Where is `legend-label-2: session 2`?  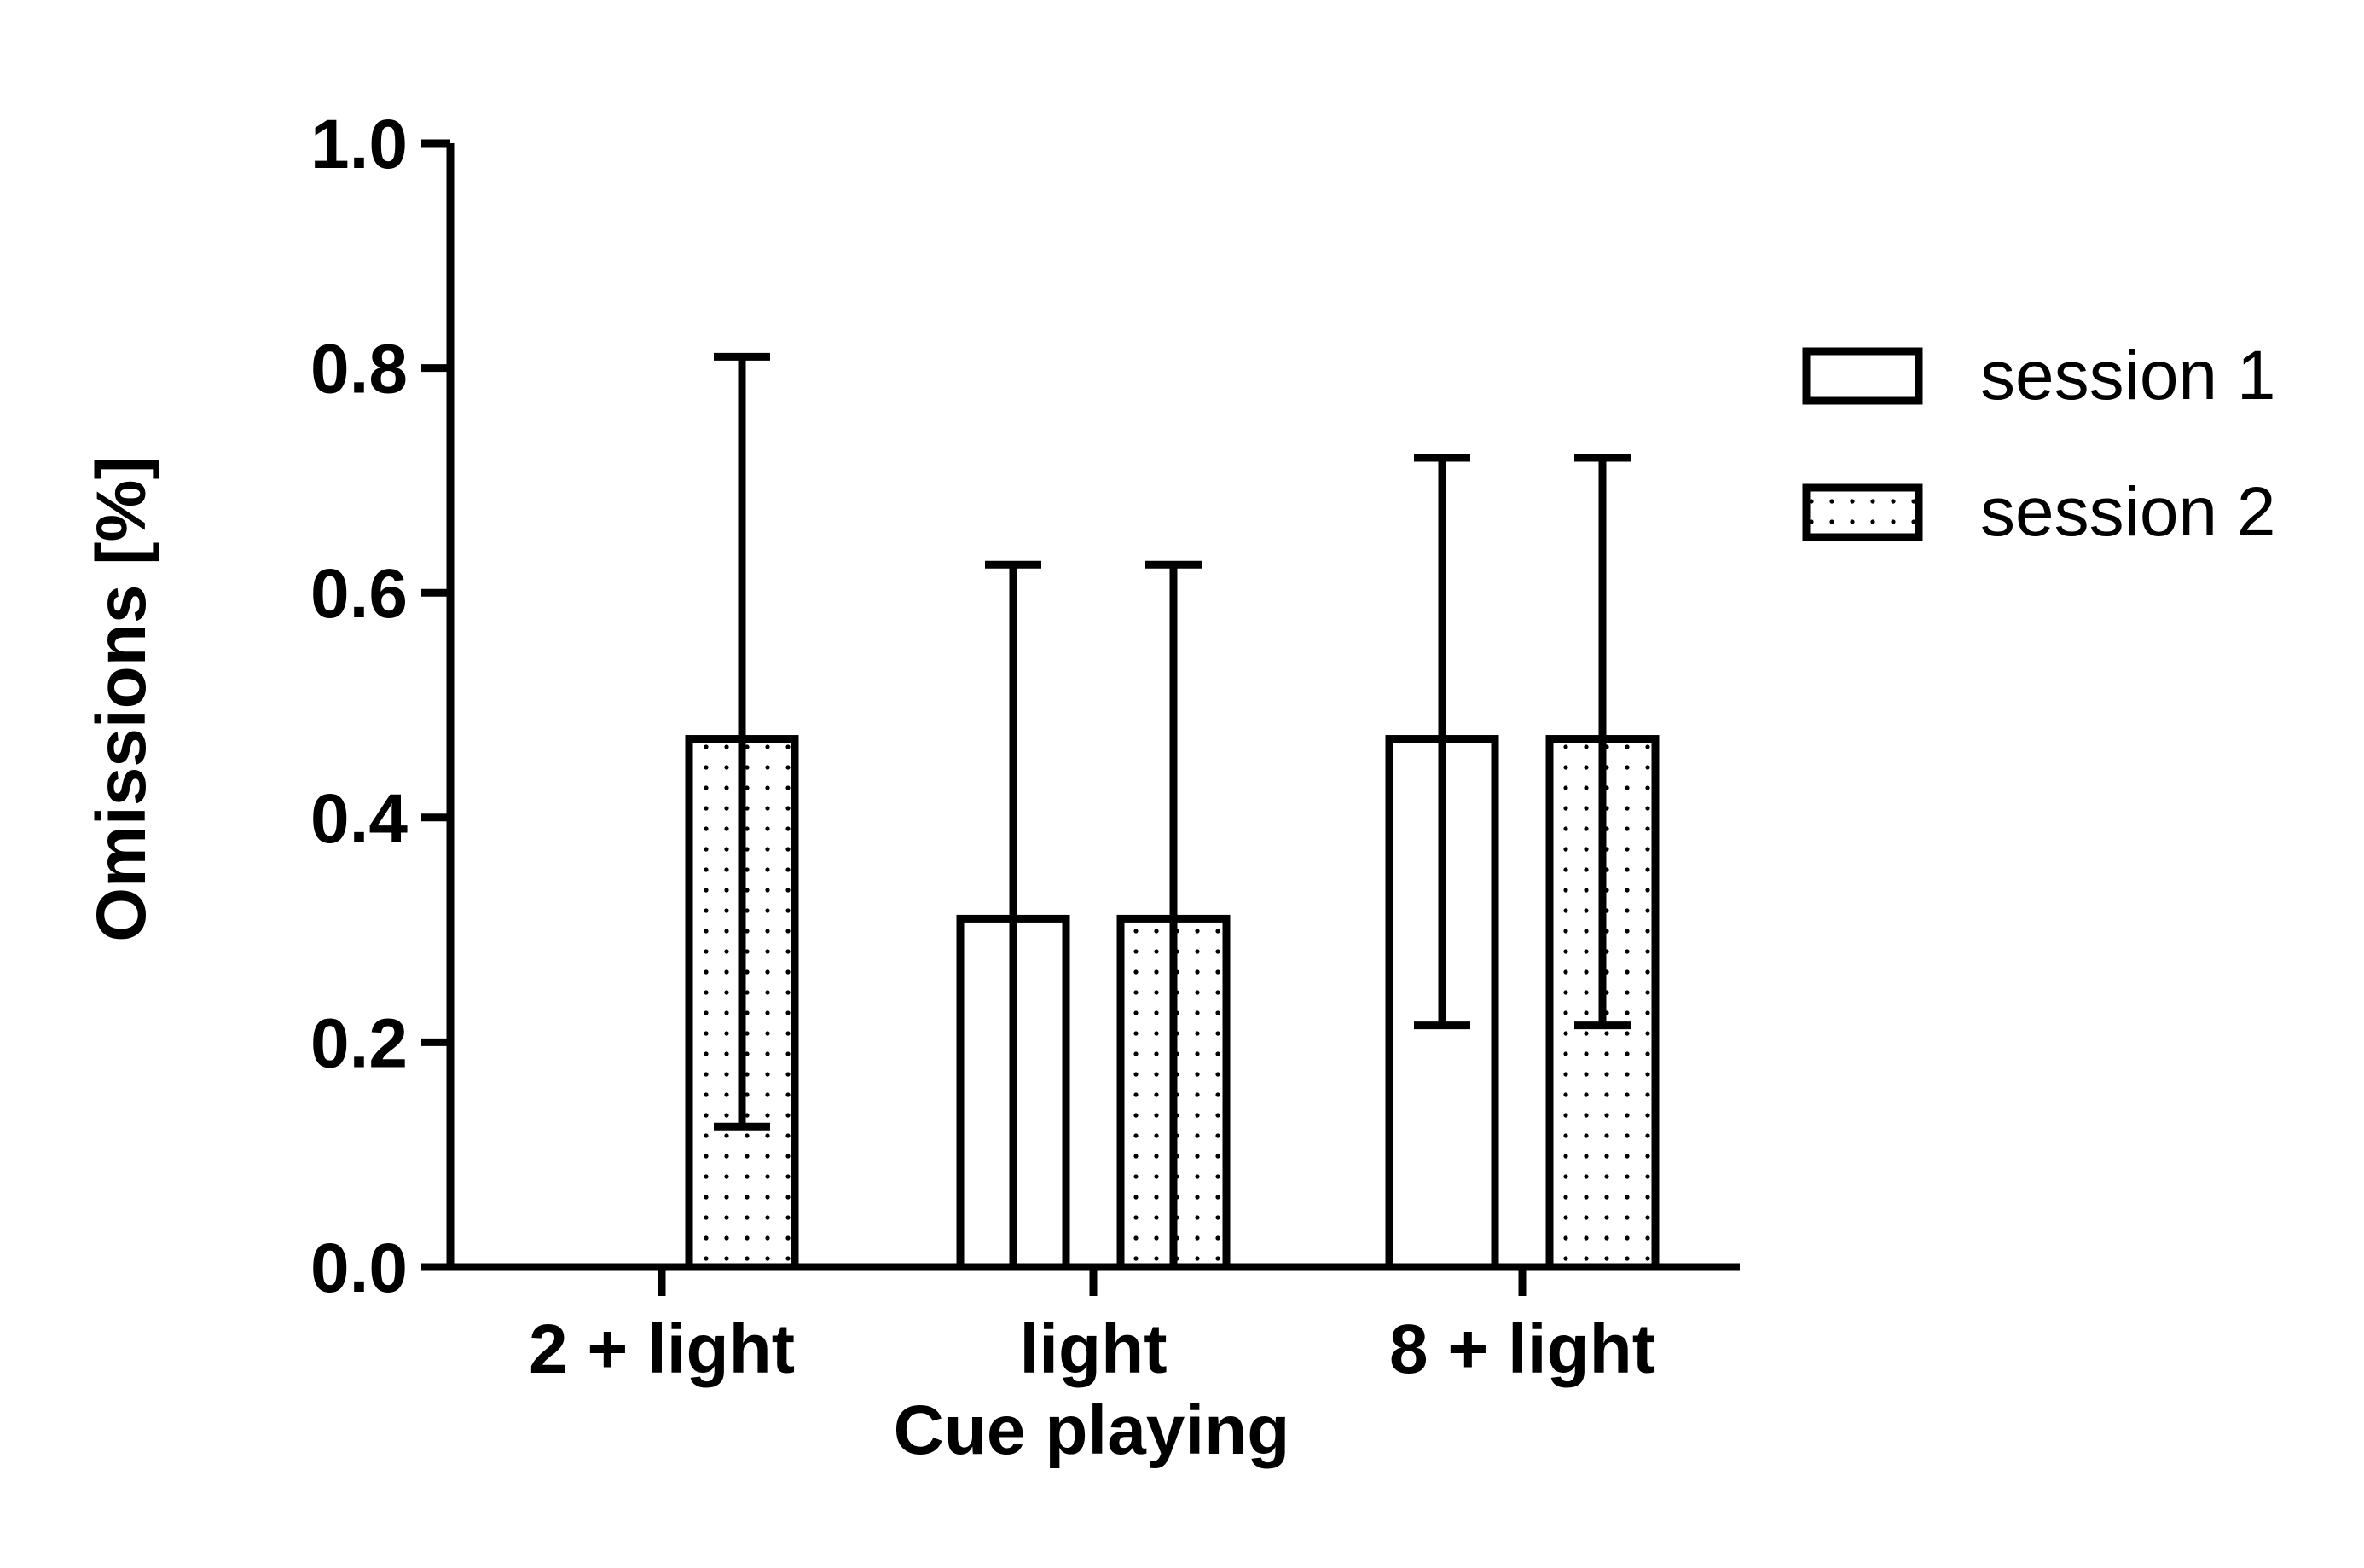 legend-label-2: session 2 is located at coordinates (2127, 512).